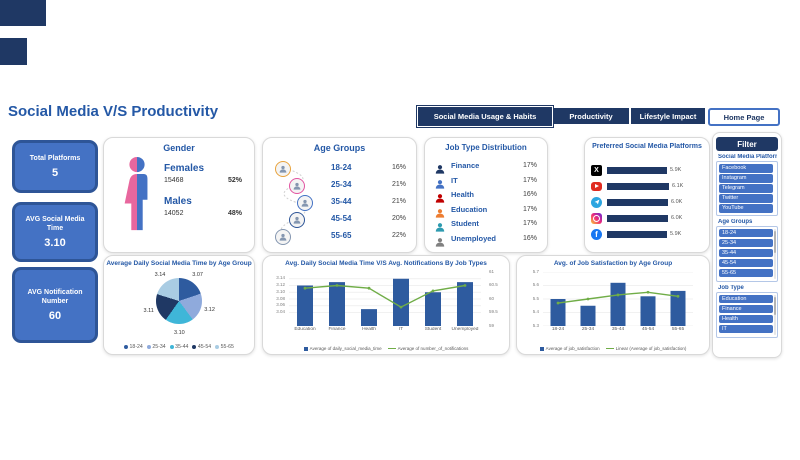  I want to click on slicer-item-25-34: 25-34, so click(746, 242).